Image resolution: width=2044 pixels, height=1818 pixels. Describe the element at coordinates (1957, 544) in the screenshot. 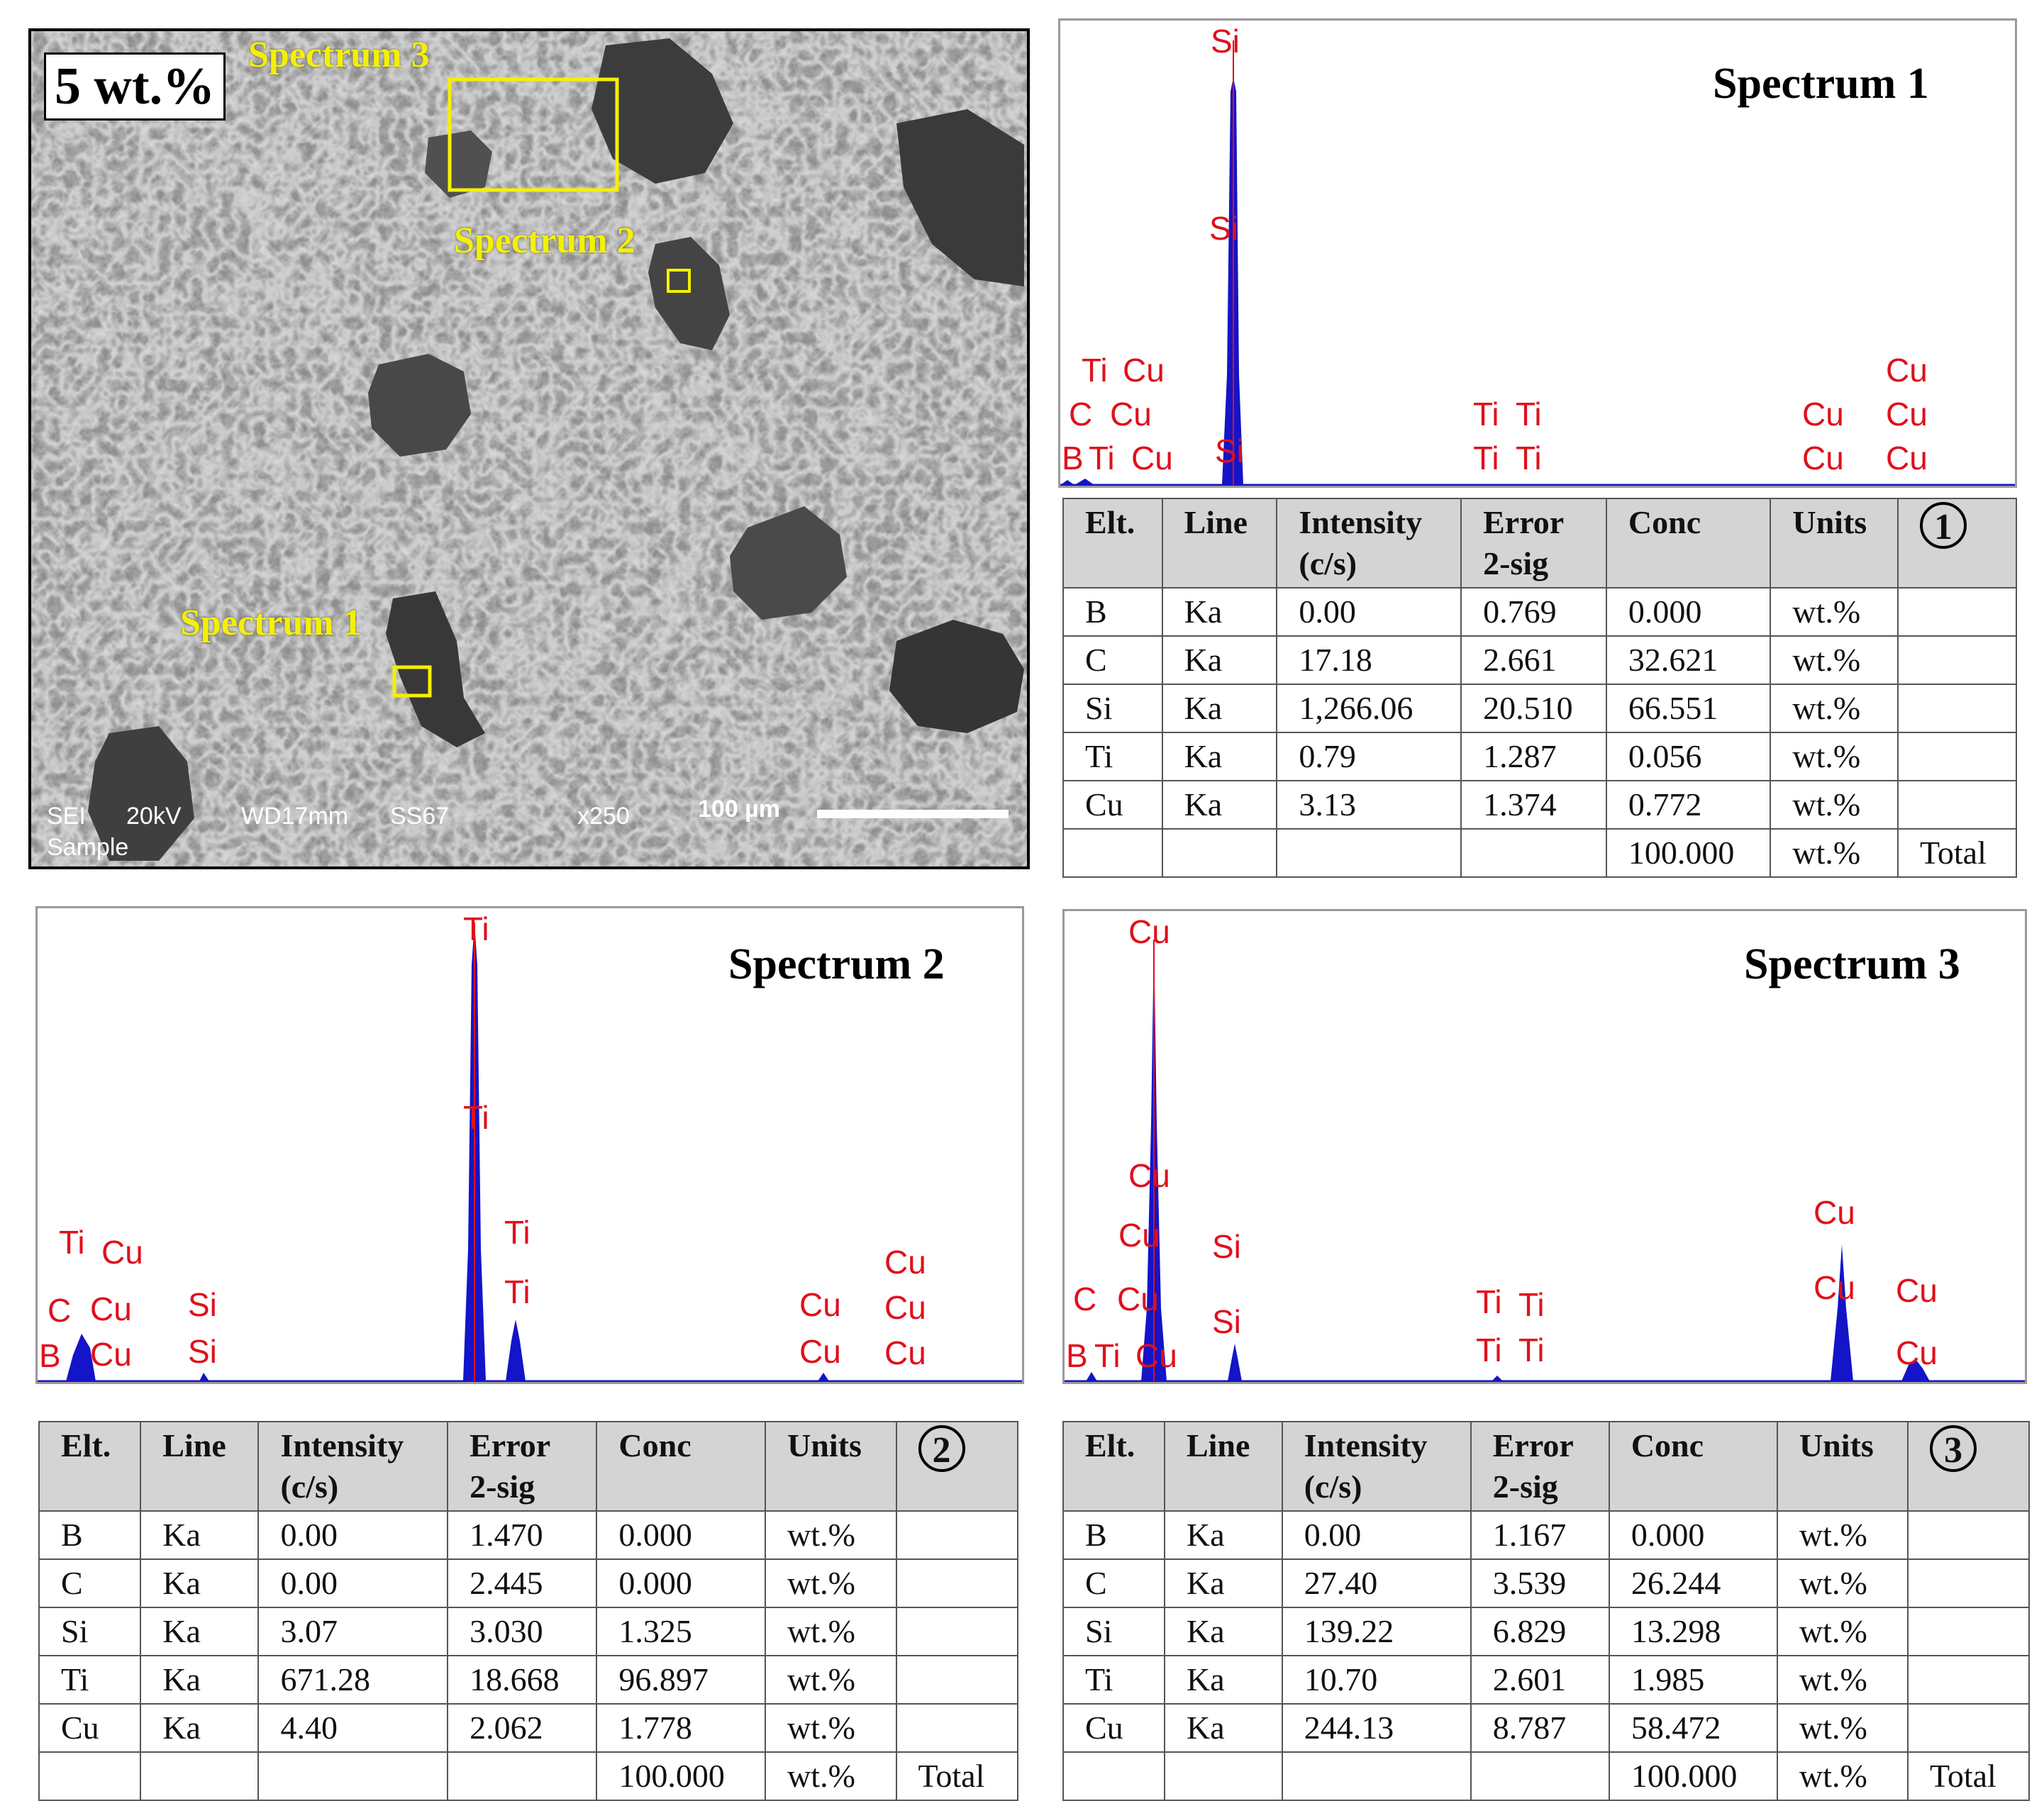

I see `table-badge-cell: 1` at that location.